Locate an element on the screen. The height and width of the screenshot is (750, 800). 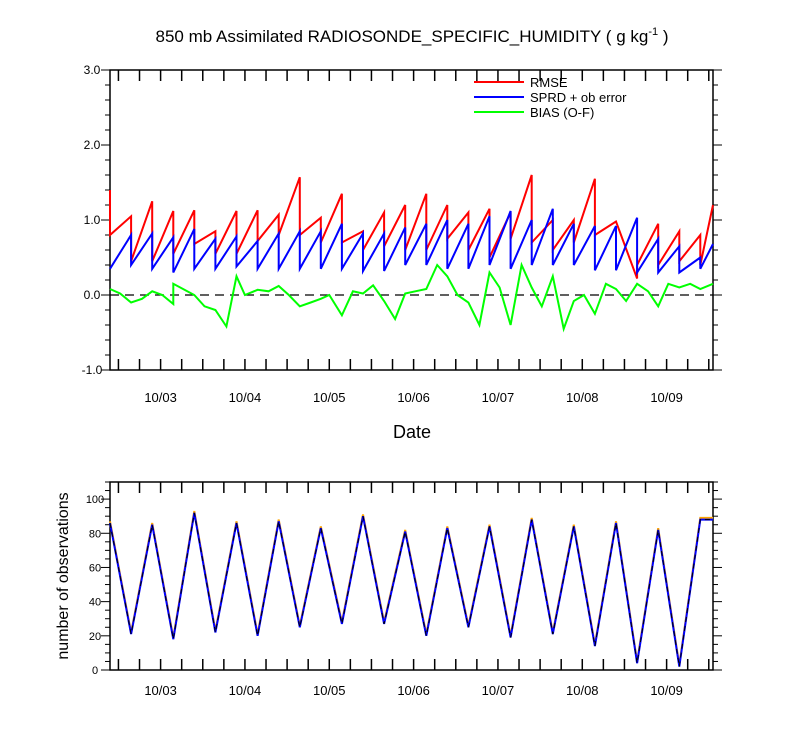
bottom-x-tick-labels: 10/03 10/04 10/05 10/06 10/07 10/08 10/09 is located at coordinates (413, 690).